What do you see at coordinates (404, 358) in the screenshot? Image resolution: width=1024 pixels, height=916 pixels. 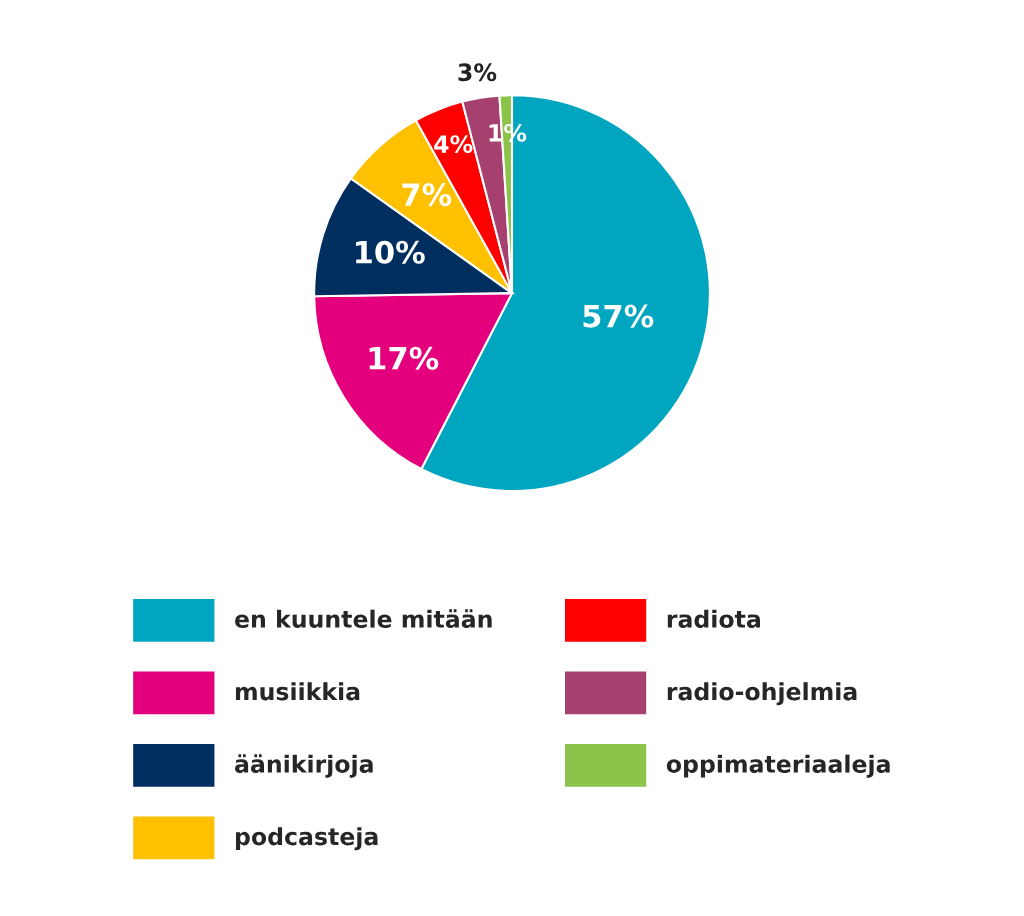 I see `data-label: 17%` at bounding box center [404, 358].